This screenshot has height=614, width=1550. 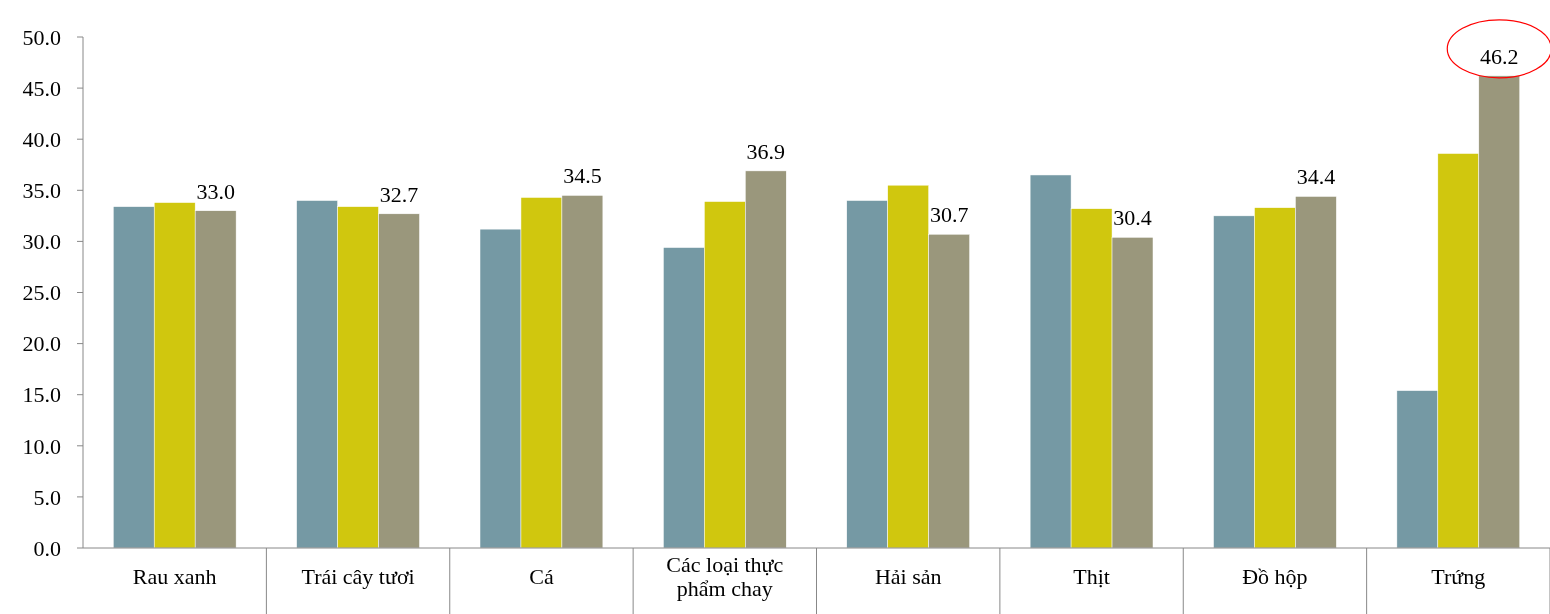 I want to click on x-tick-label: Trứng, so click(x=1458, y=576).